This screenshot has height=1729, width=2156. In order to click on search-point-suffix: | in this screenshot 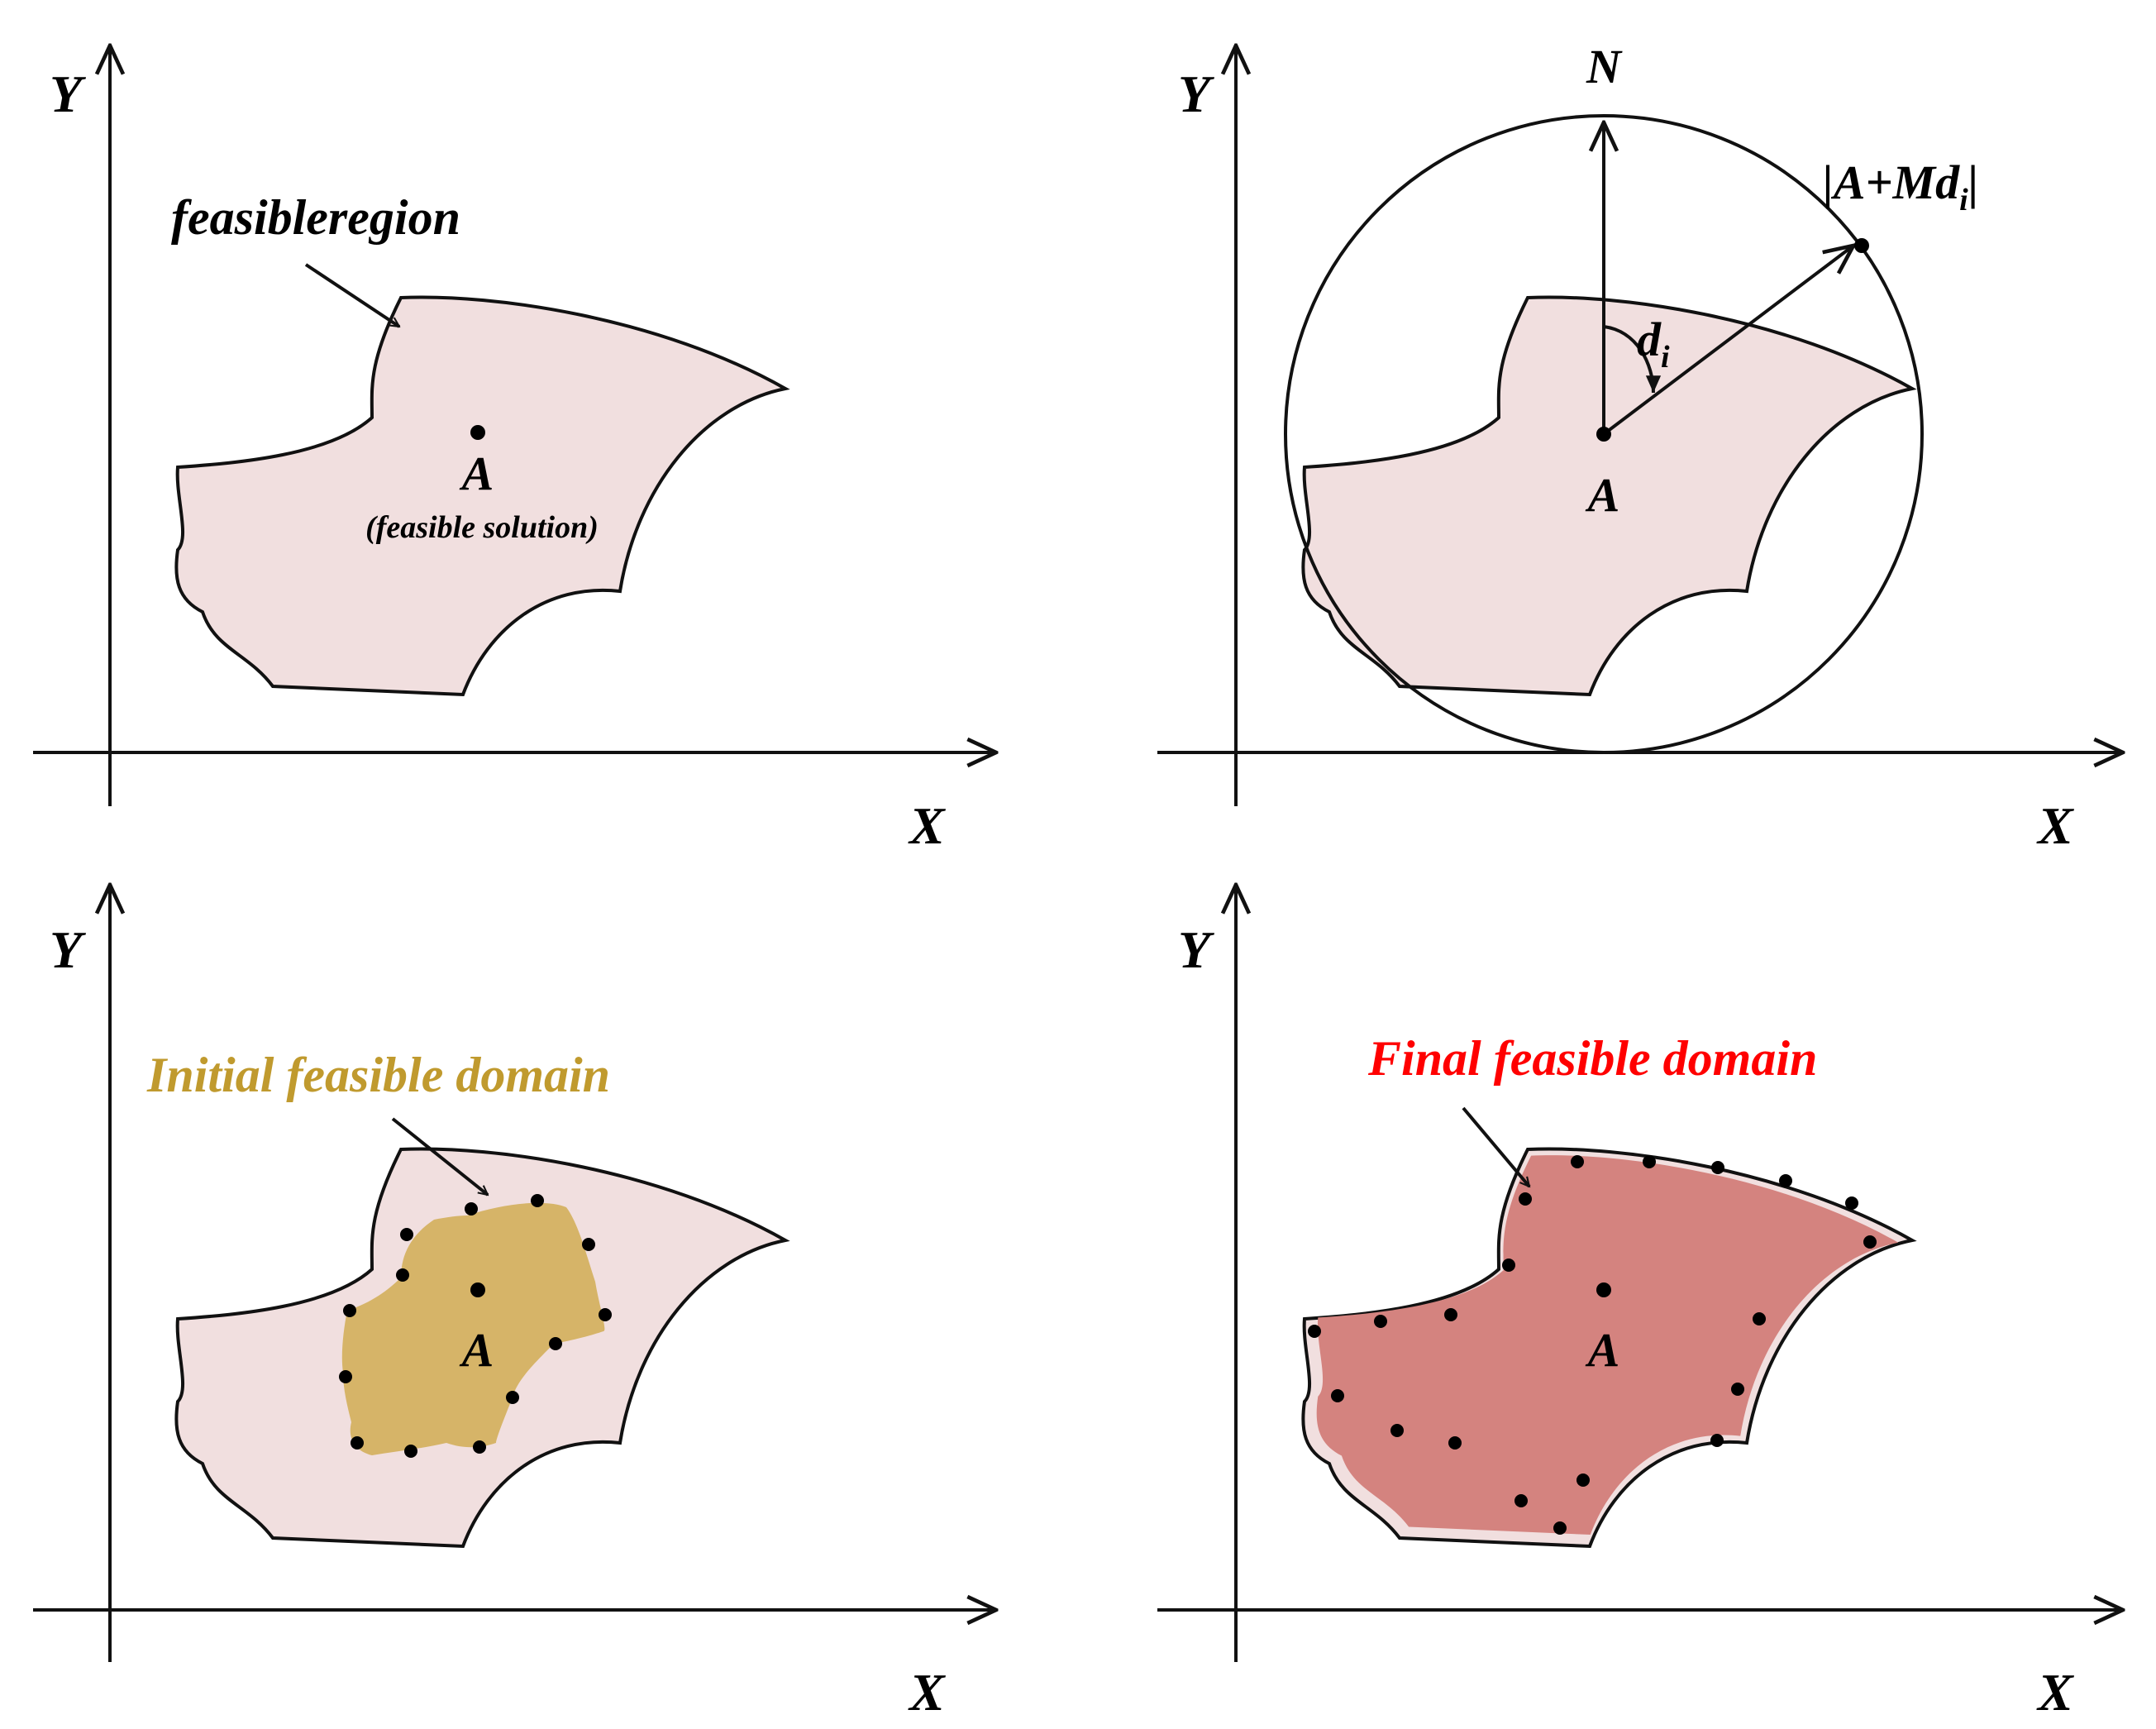, I will do `click(1973, 182)`.